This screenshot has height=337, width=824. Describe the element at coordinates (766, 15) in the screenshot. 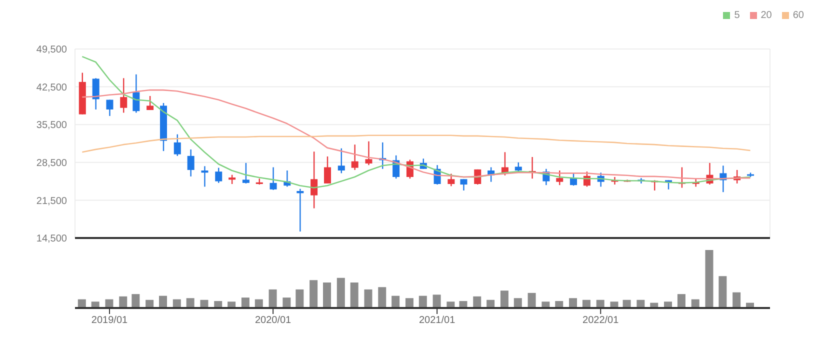

I see `legend-label: 20` at that location.